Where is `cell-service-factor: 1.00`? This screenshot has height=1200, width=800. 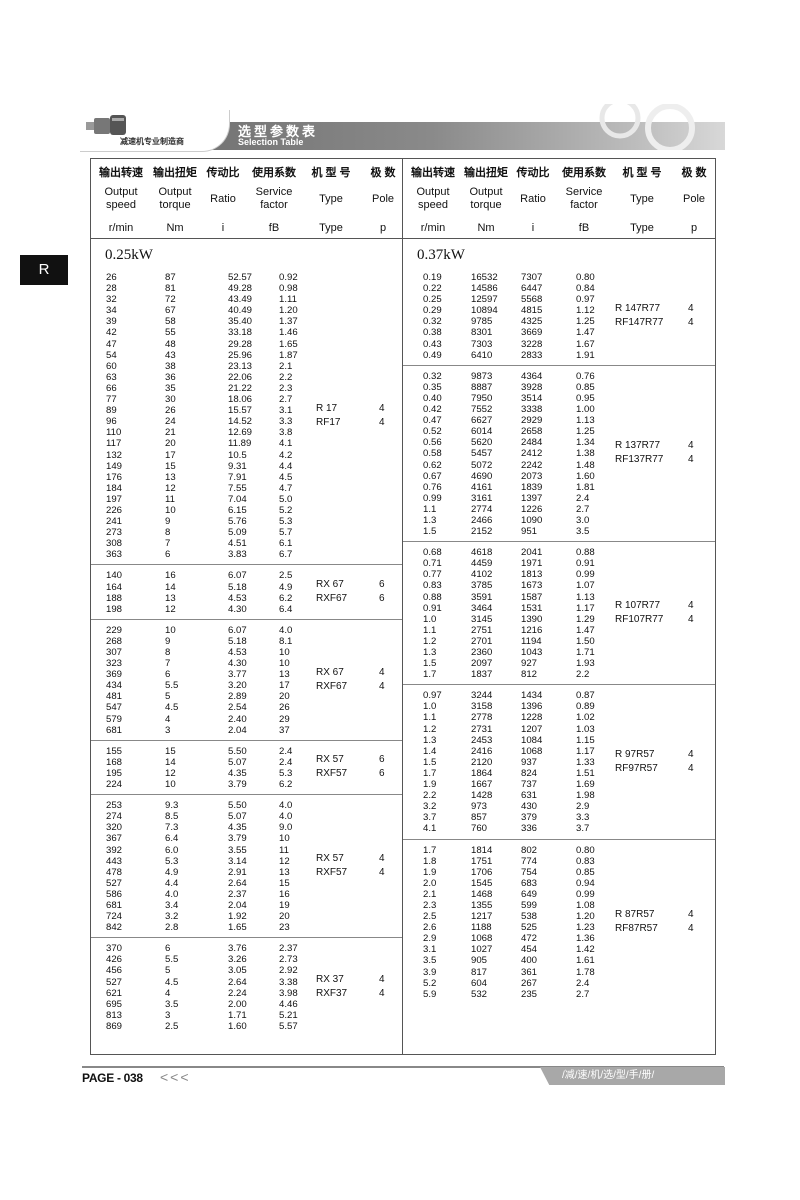
cell-service-factor: 1.00 is located at coordinates (585, 410).